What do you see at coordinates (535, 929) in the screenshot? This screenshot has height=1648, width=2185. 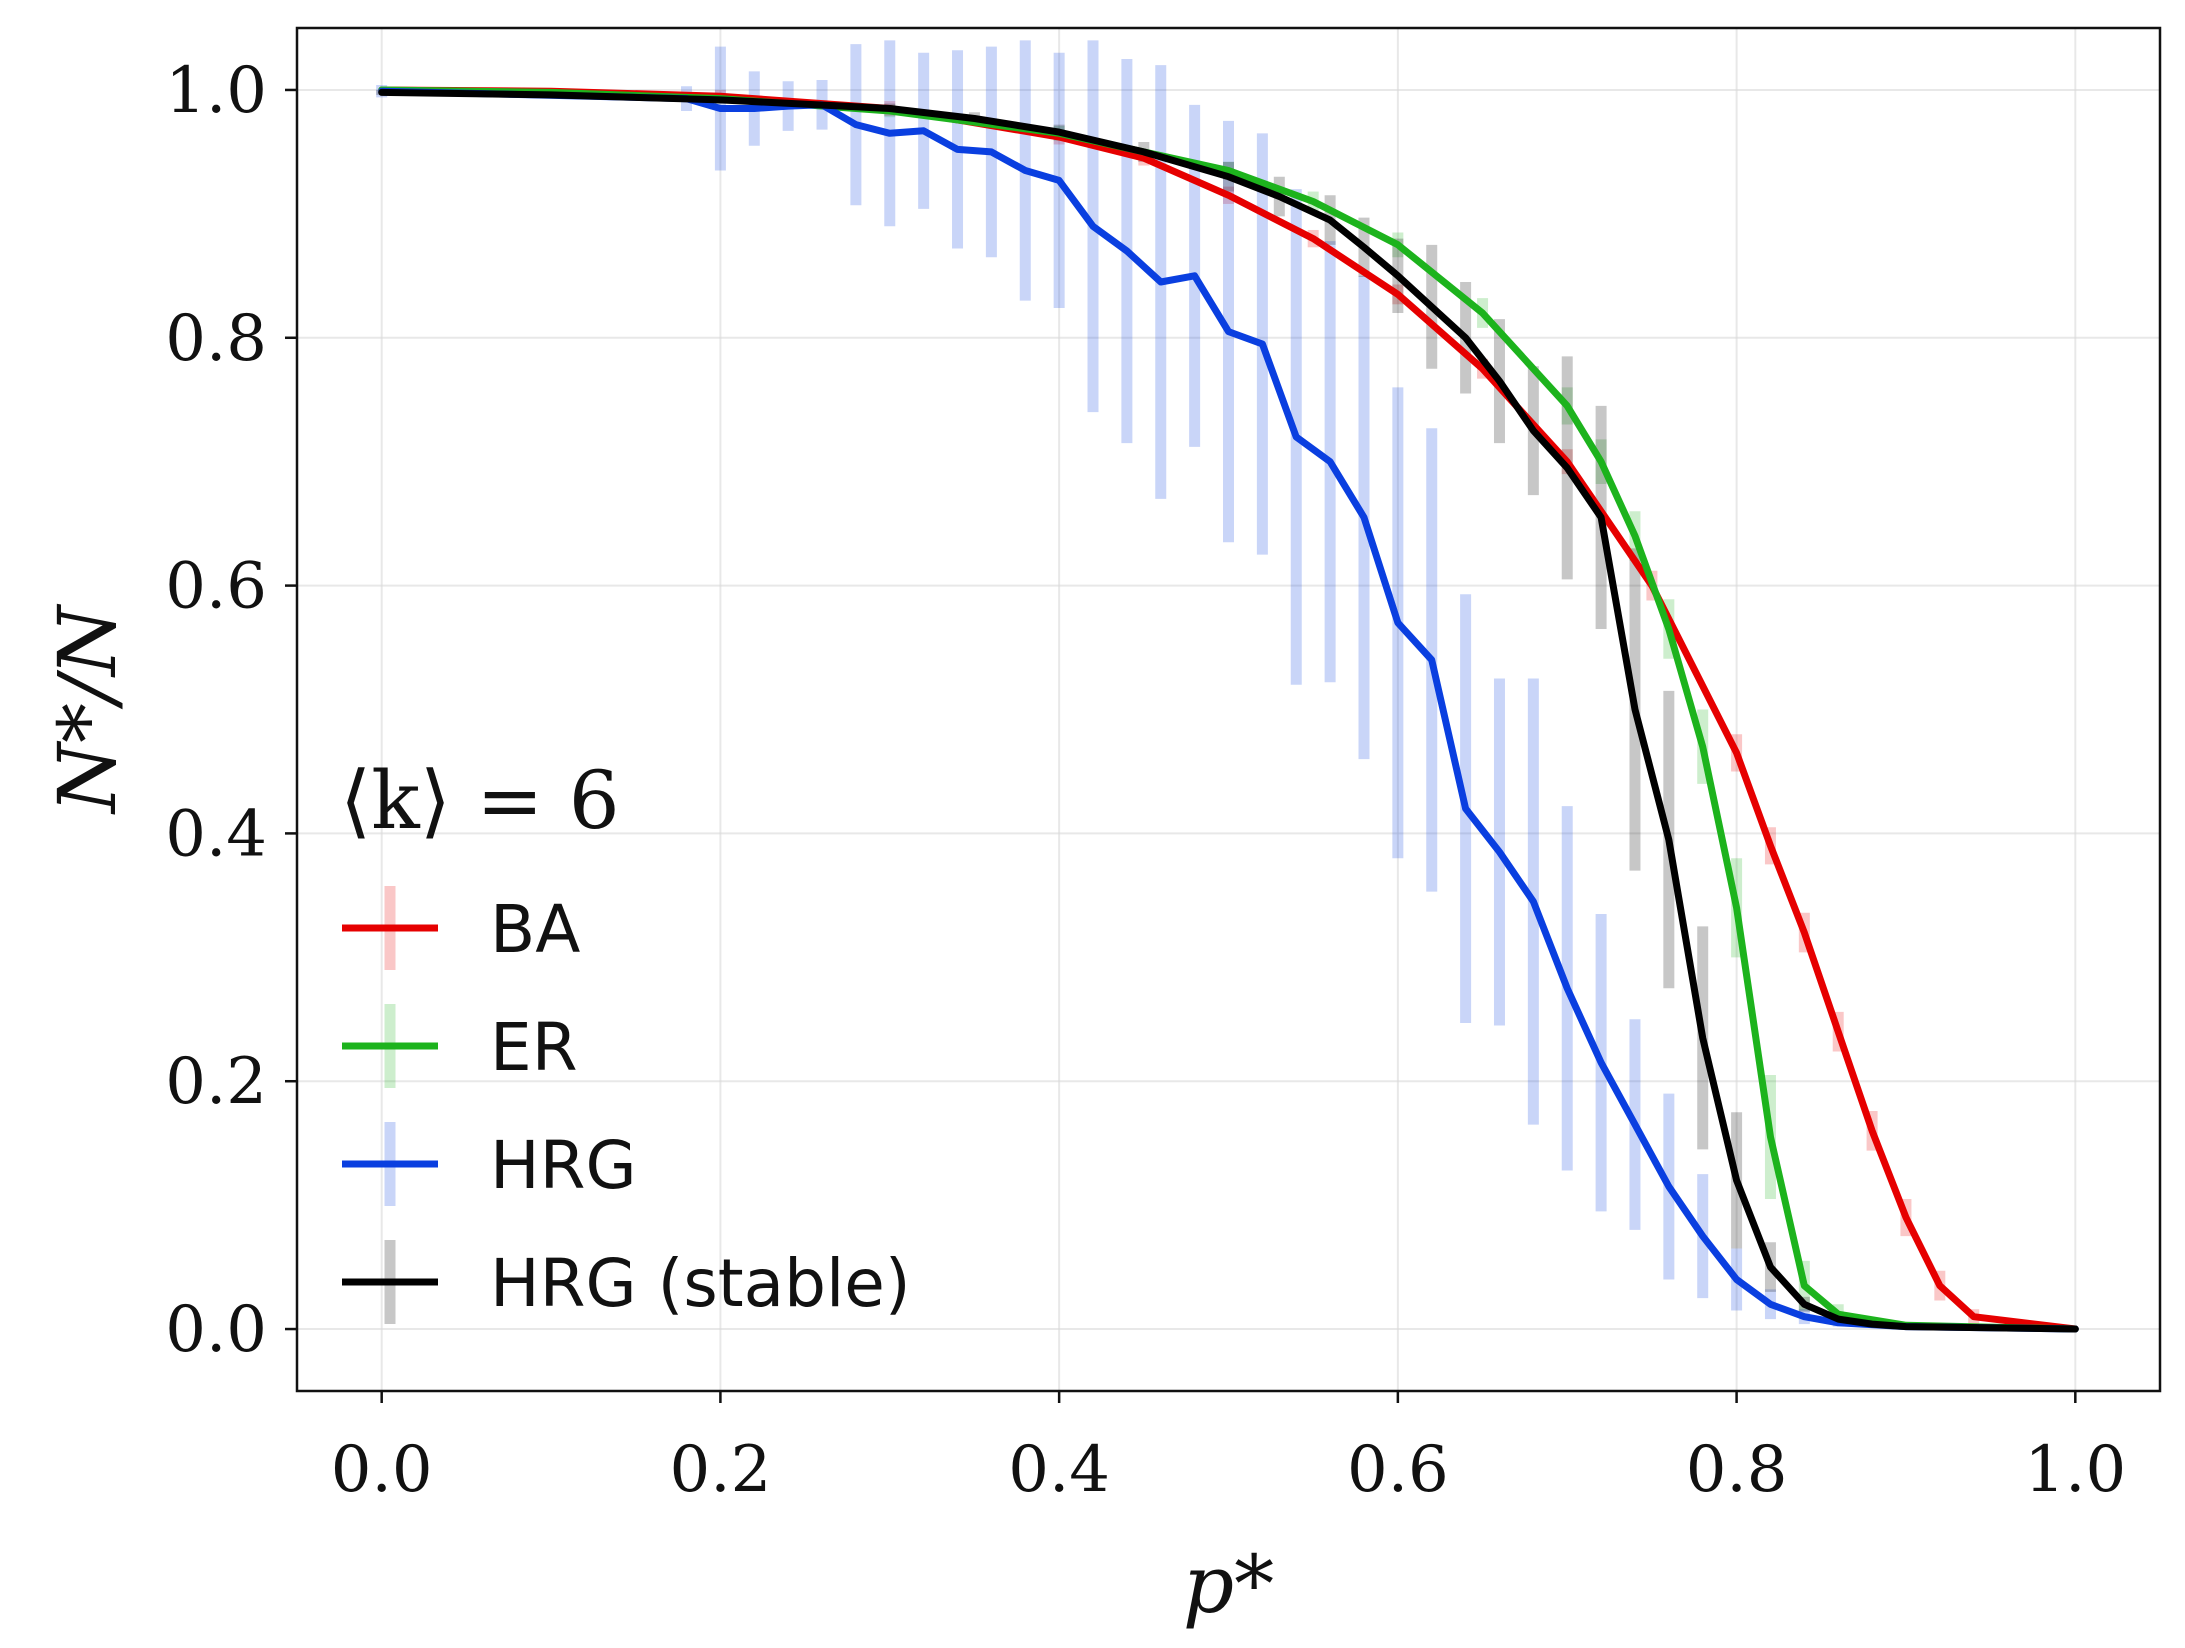 I see `legend-label: BA` at bounding box center [535, 929].